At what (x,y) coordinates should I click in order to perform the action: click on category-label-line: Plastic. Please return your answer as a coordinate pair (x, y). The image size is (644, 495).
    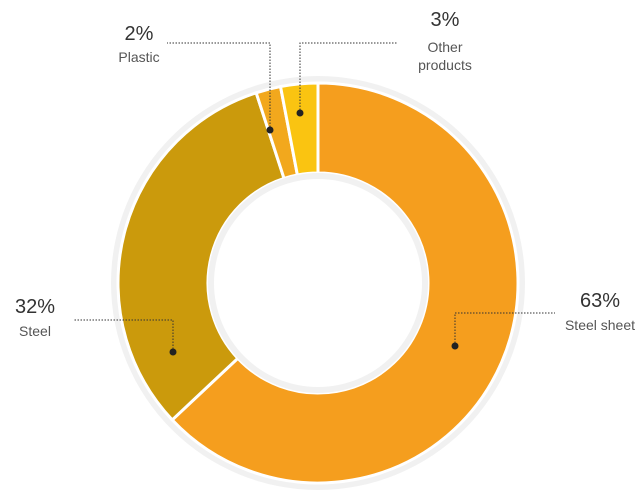
    Looking at the image, I should click on (138, 57).